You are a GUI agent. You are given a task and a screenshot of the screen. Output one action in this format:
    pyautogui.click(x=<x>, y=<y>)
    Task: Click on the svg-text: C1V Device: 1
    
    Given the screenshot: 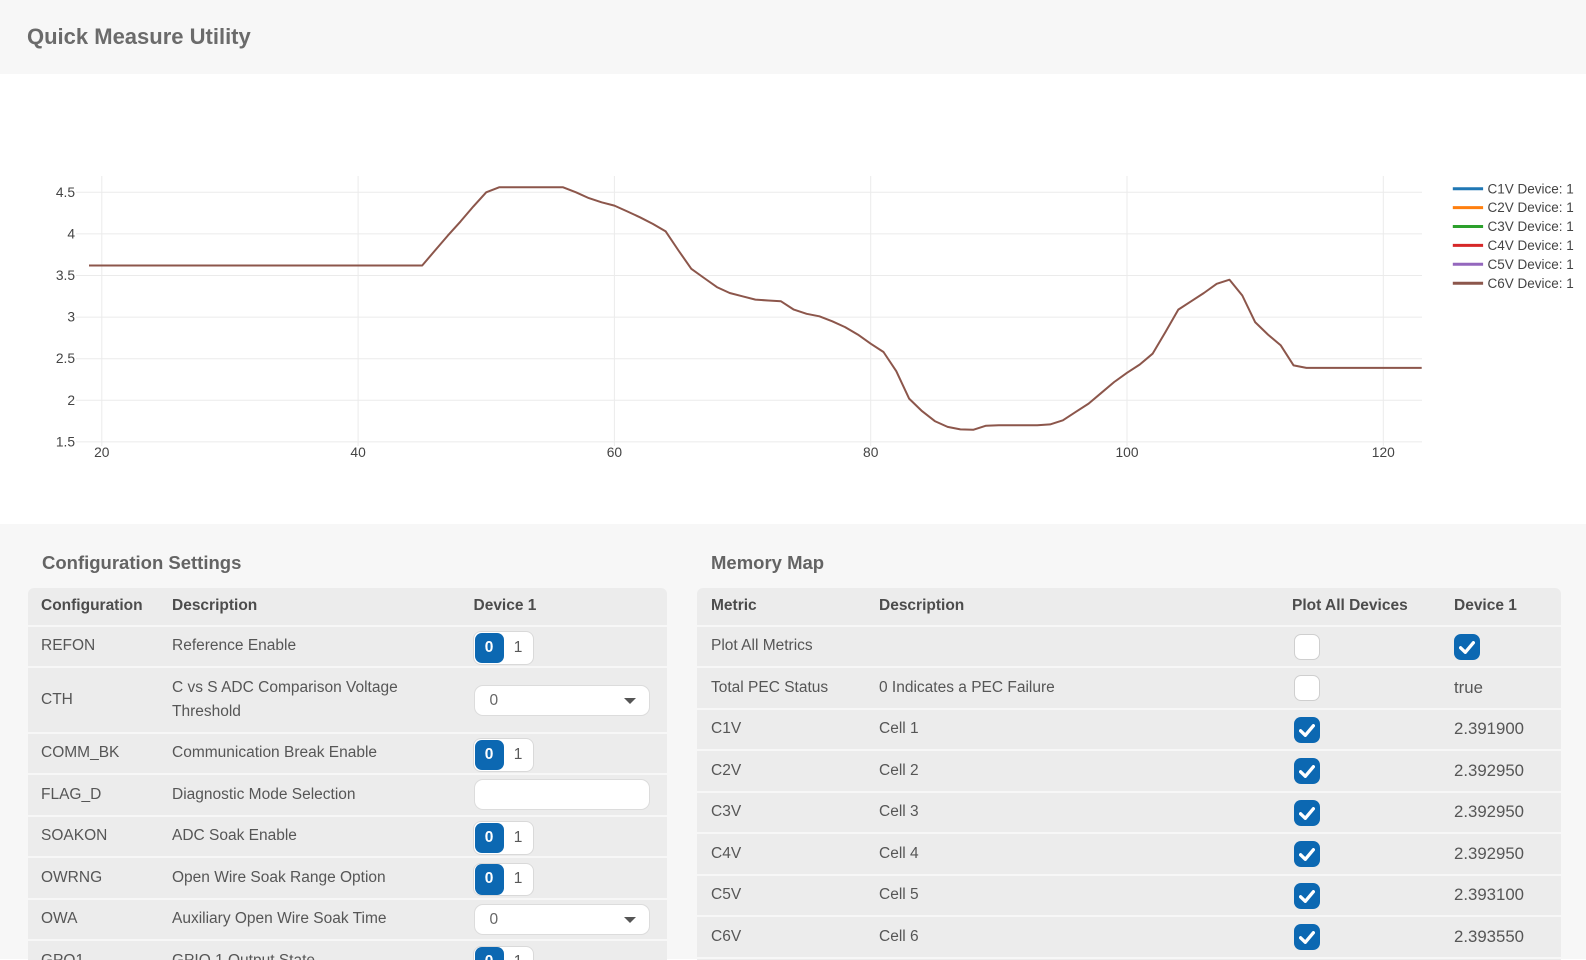 What is the action you would take?
    pyautogui.click(x=1531, y=188)
    